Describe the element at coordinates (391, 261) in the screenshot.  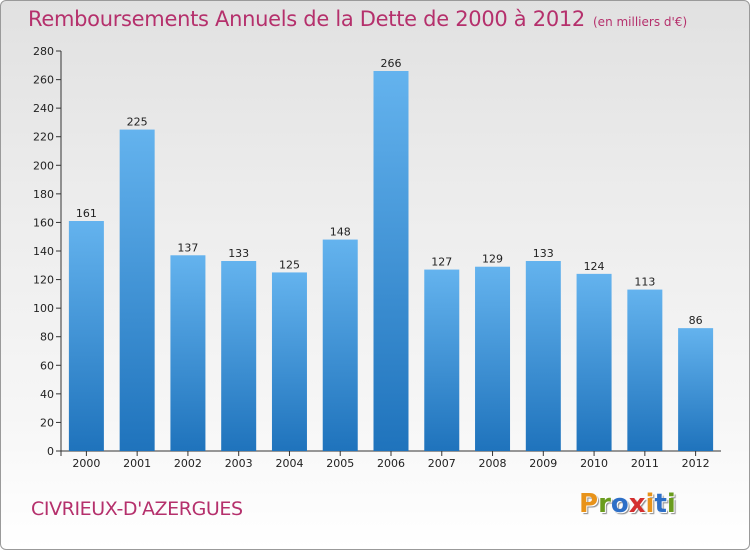
I see `bar-2006` at that location.